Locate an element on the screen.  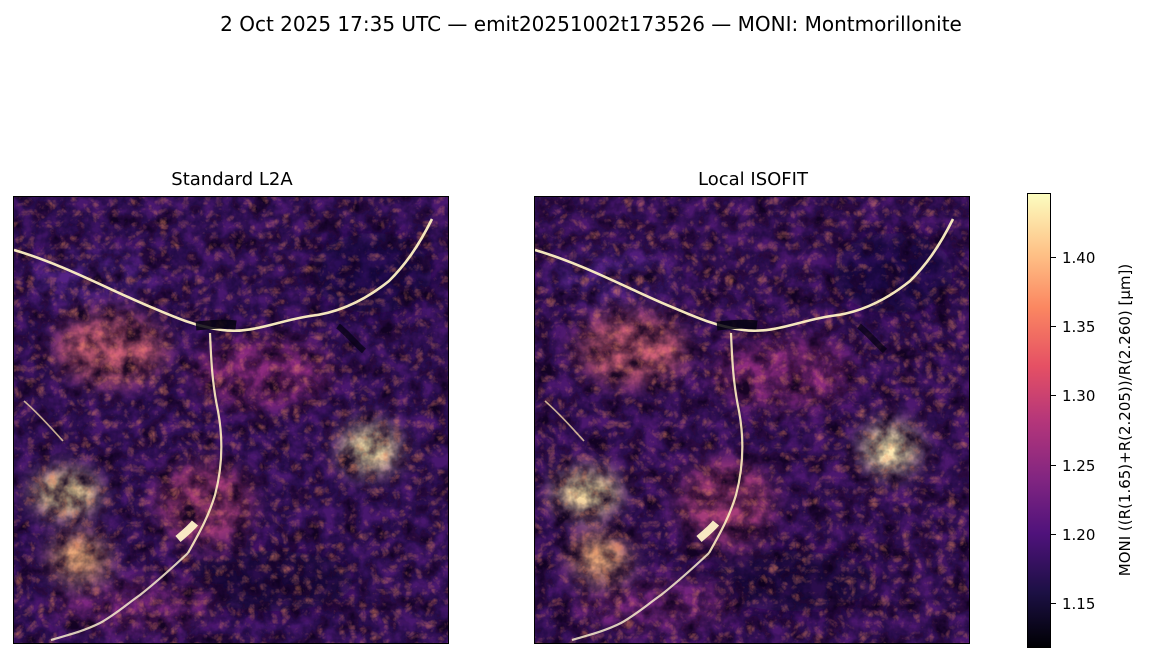
colorbar-tick-label: 1.35 is located at coordinates (1079, 327).